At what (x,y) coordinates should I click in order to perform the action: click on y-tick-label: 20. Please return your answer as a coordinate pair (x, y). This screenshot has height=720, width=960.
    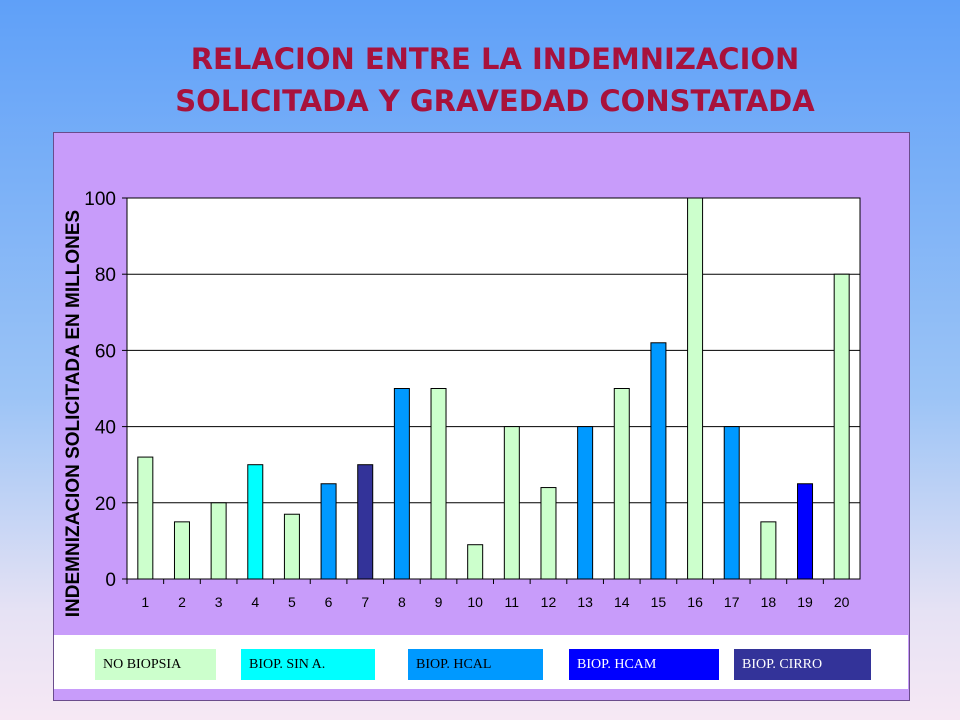
    Looking at the image, I should click on (105, 504).